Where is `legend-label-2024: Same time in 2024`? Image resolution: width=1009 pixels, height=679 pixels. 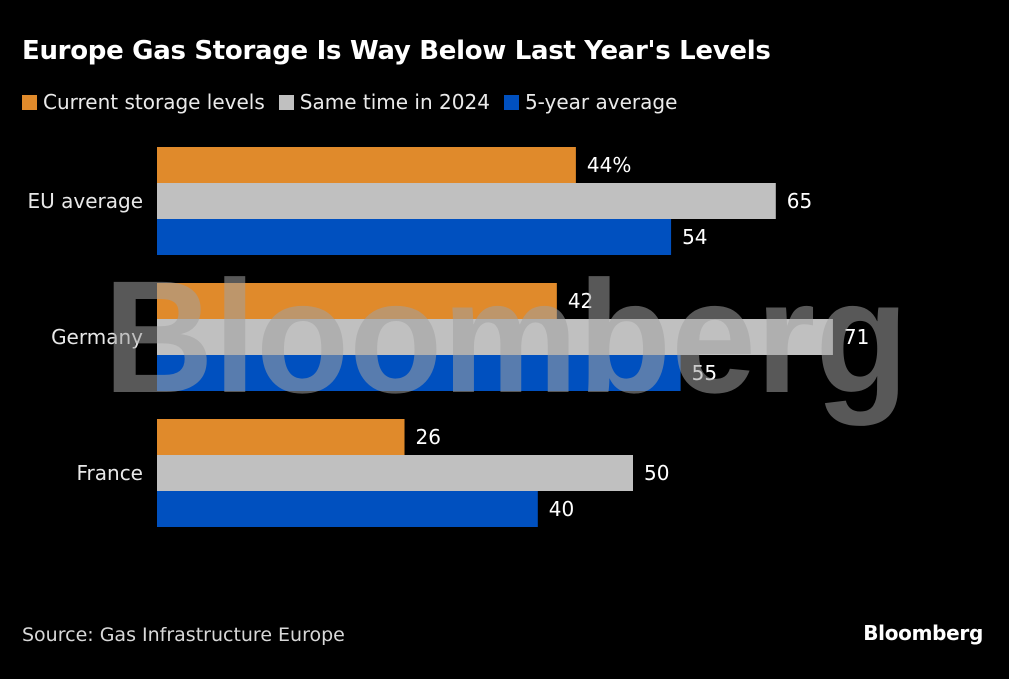
legend-label-2024: Same time in 2024 is located at coordinates (394, 102).